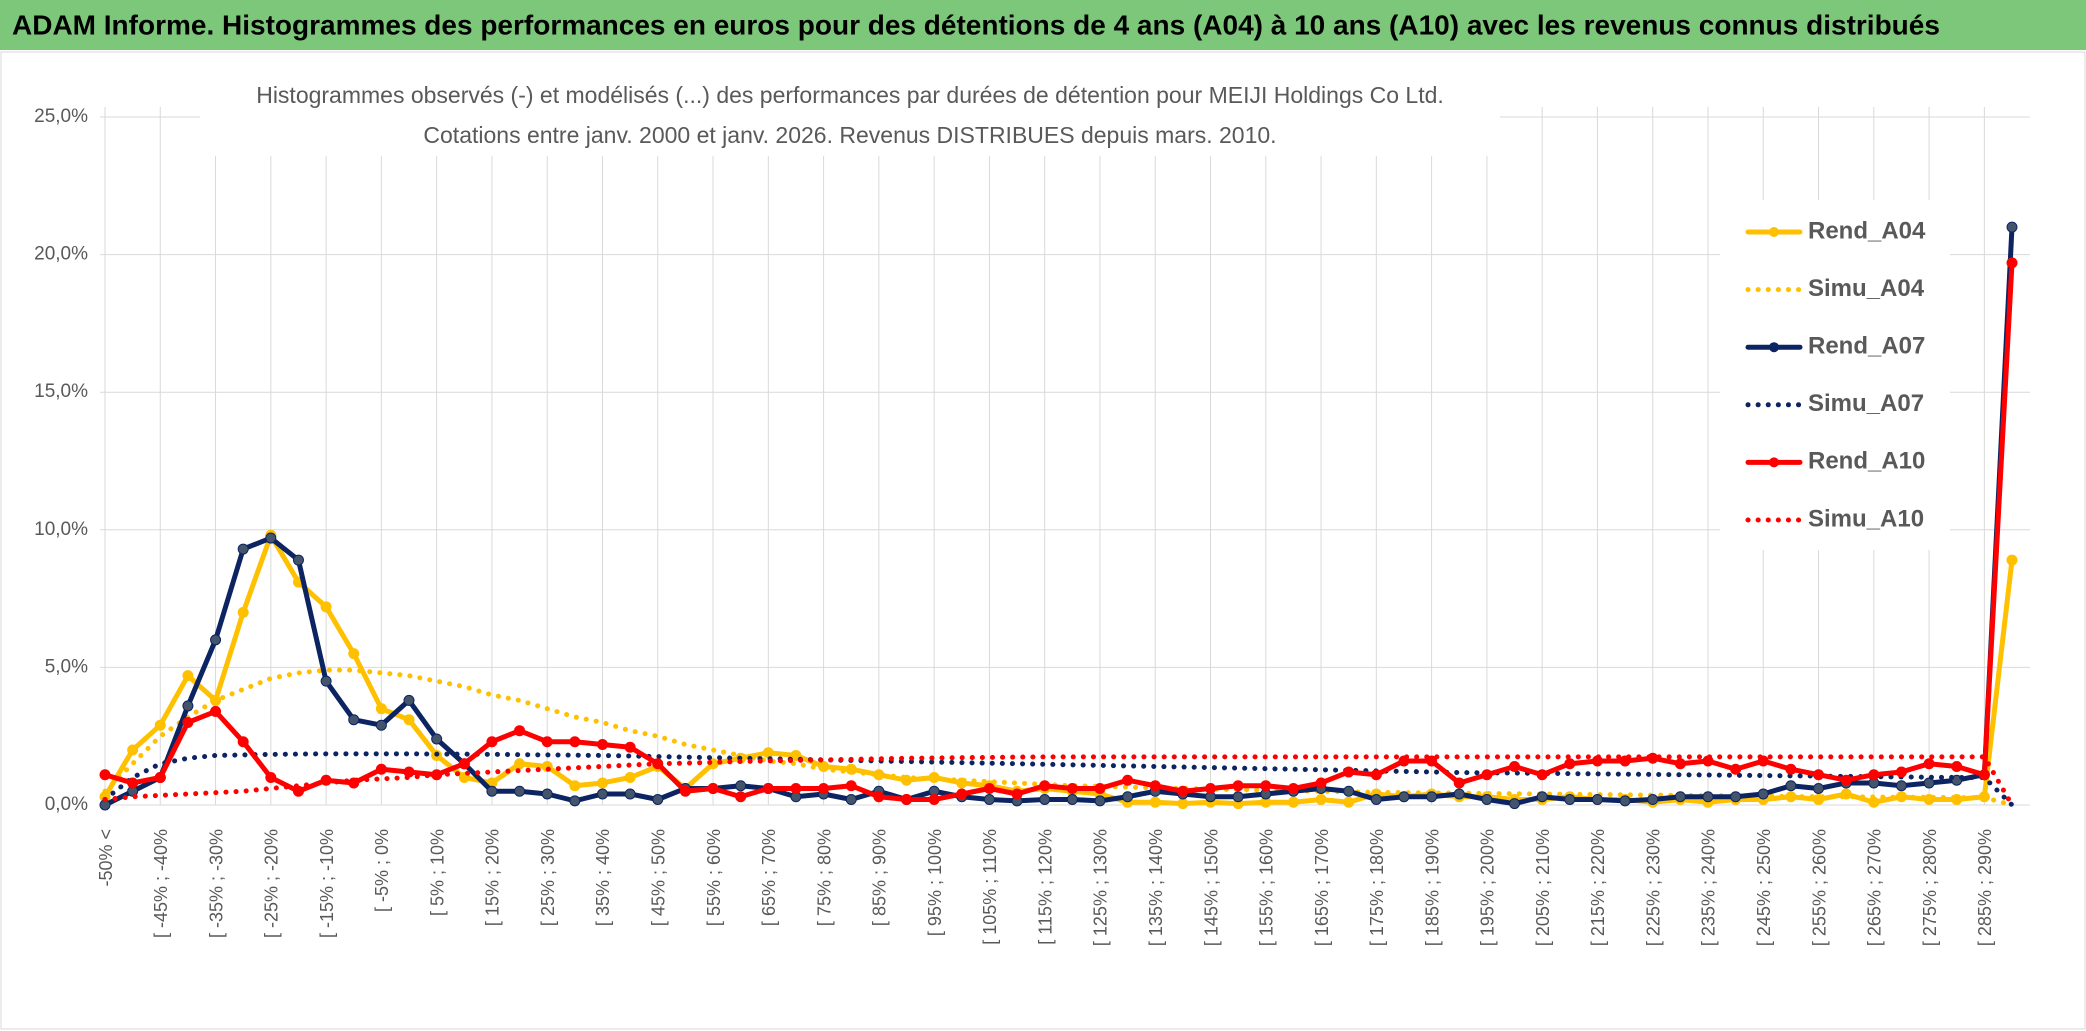  Describe the element at coordinates (61, 529) in the screenshot. I see `y-tick-label: 10,0%` at that location.